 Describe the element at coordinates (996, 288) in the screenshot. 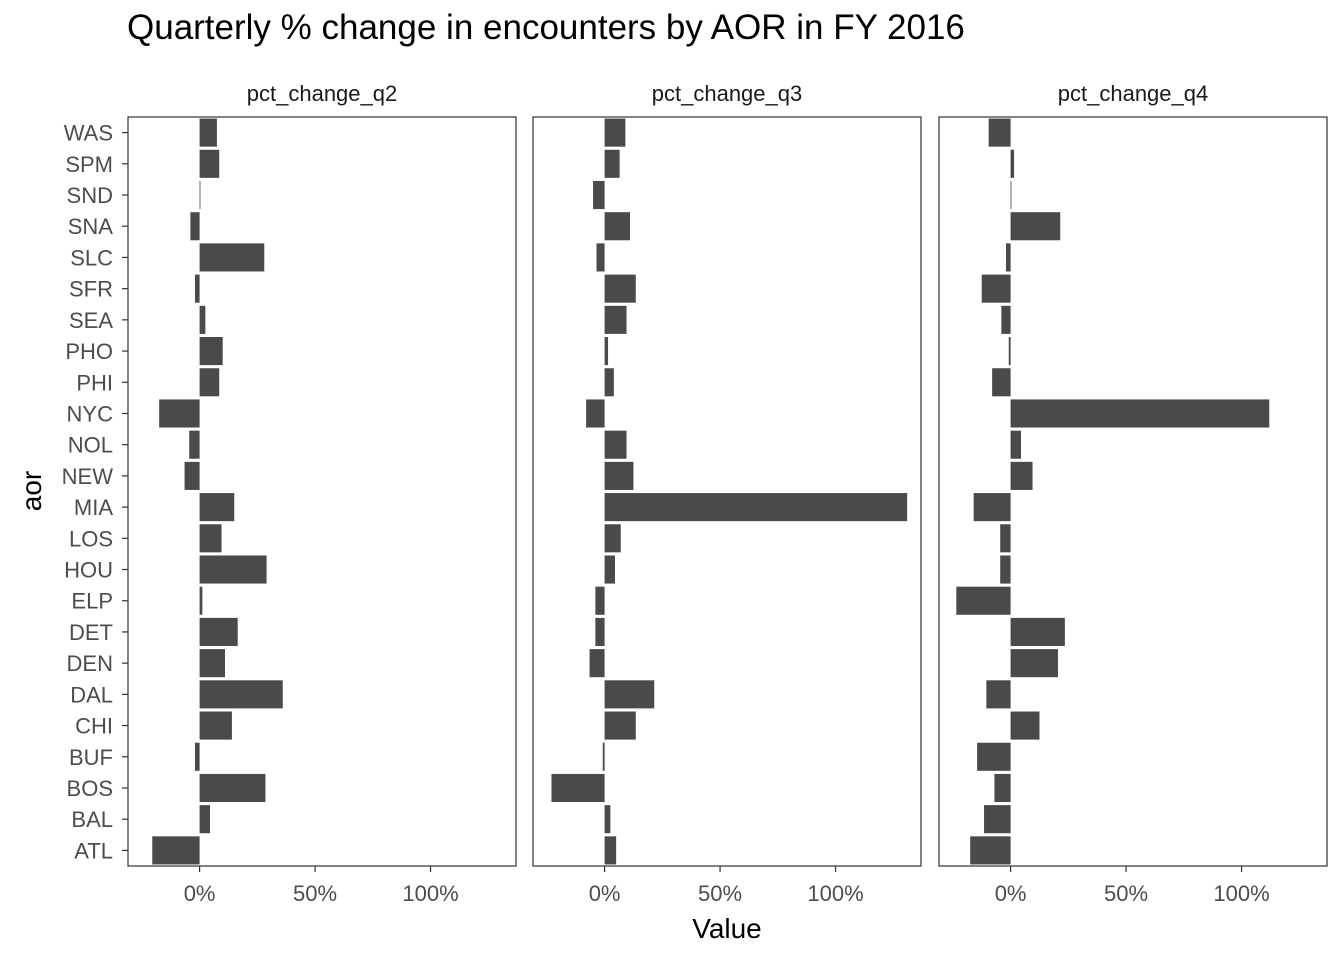

I see `bar-pct_change_q4-SFR` at that location.